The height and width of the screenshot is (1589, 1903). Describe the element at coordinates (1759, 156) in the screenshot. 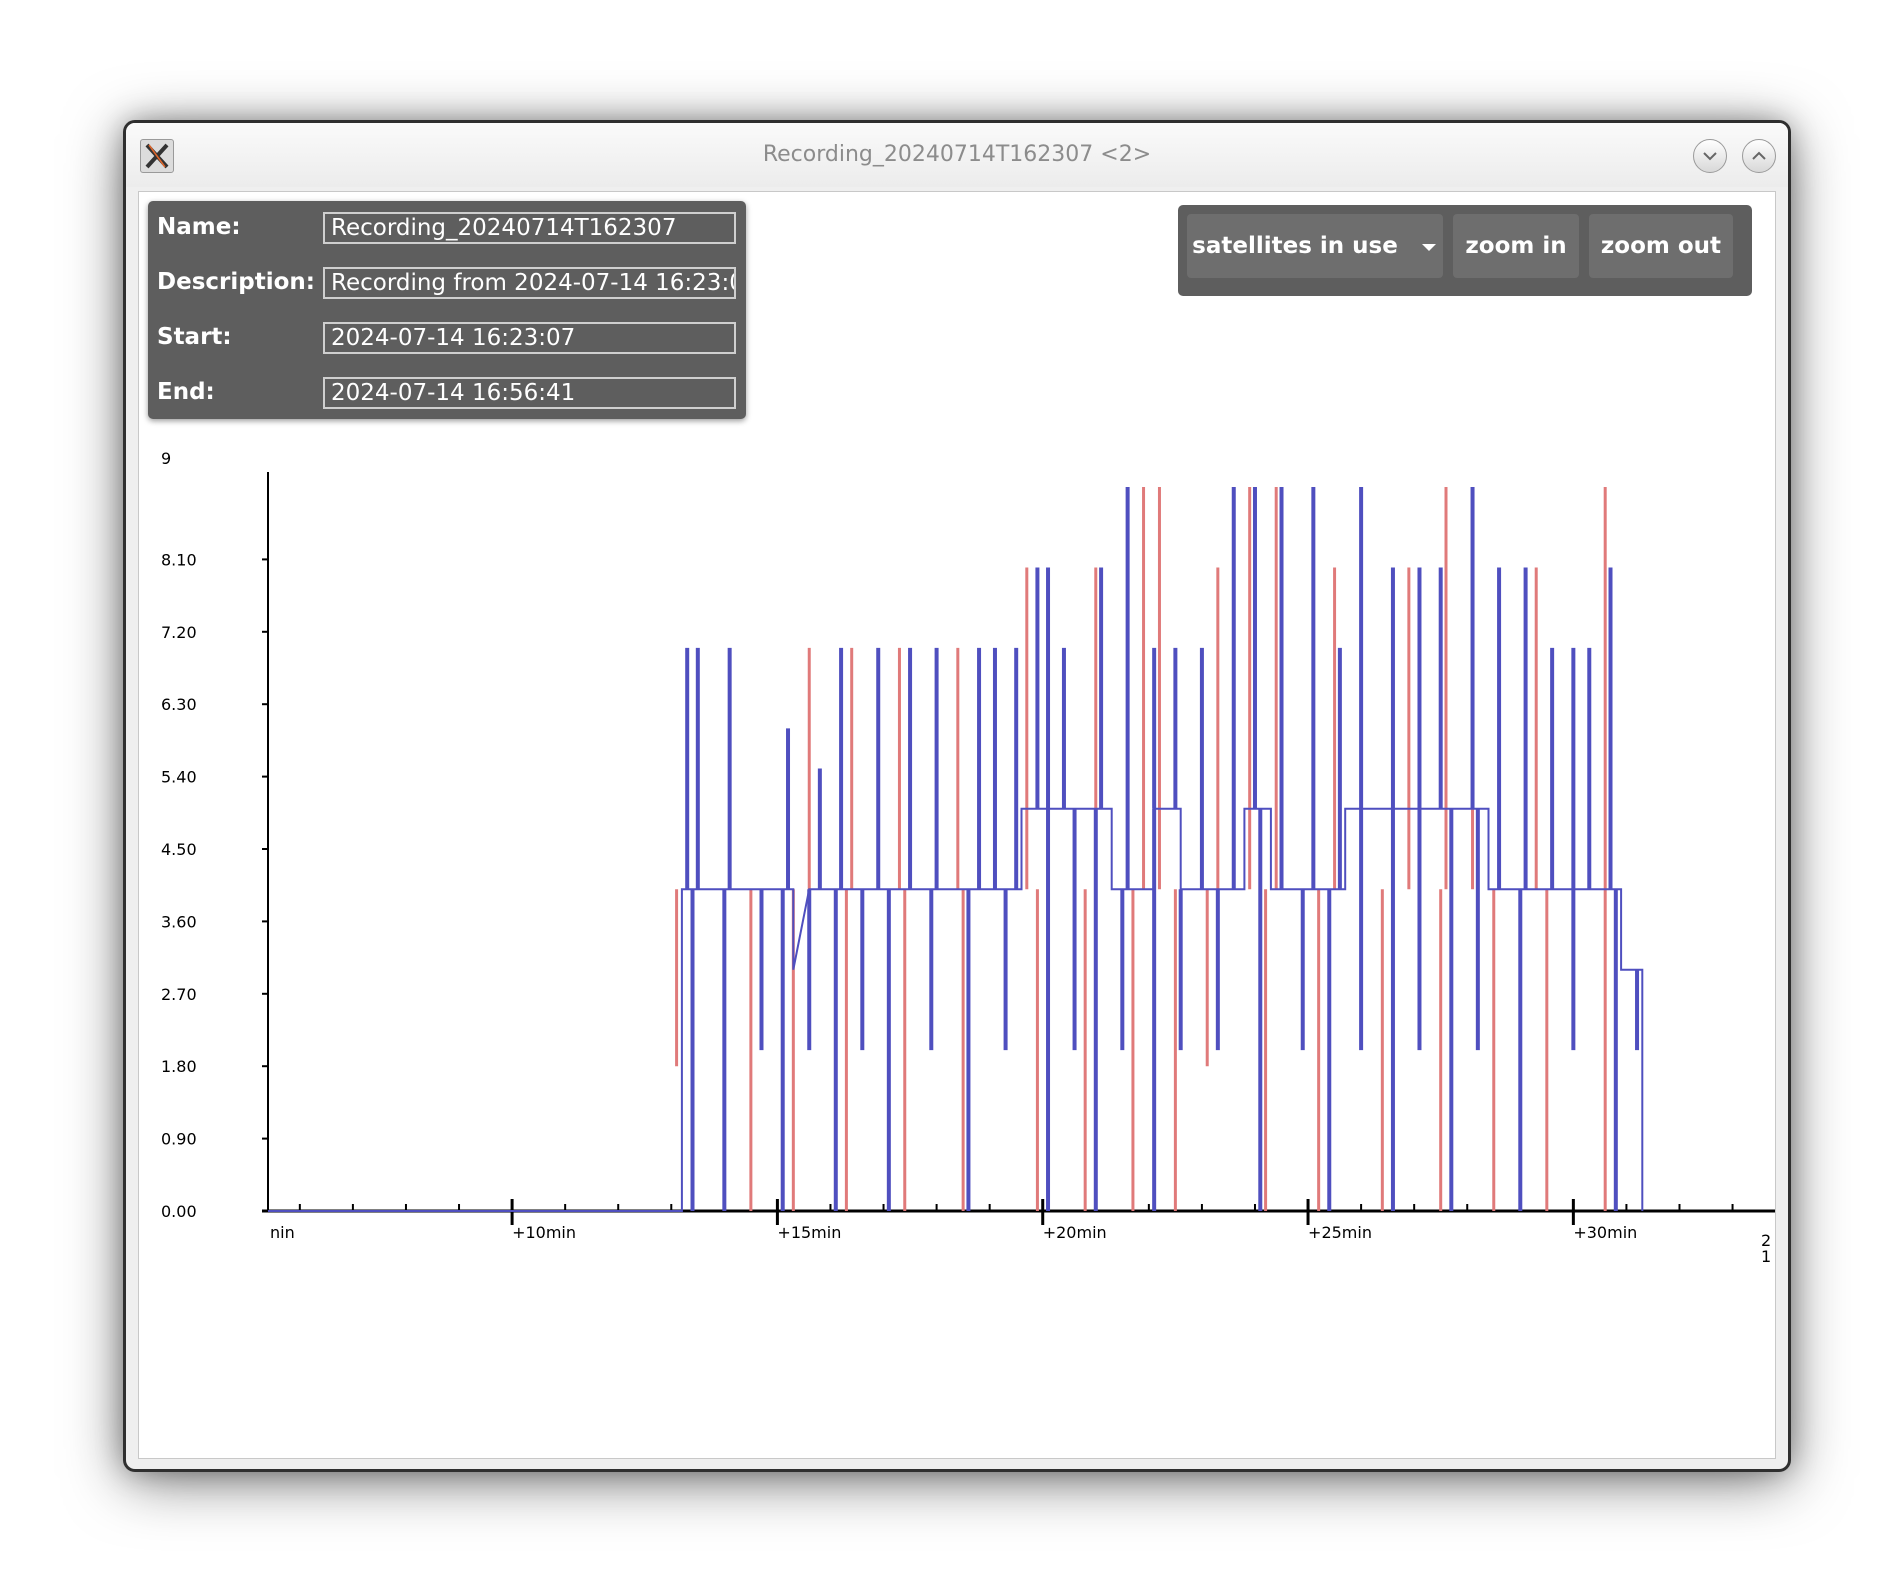

I see `maximize-icon` at that location.